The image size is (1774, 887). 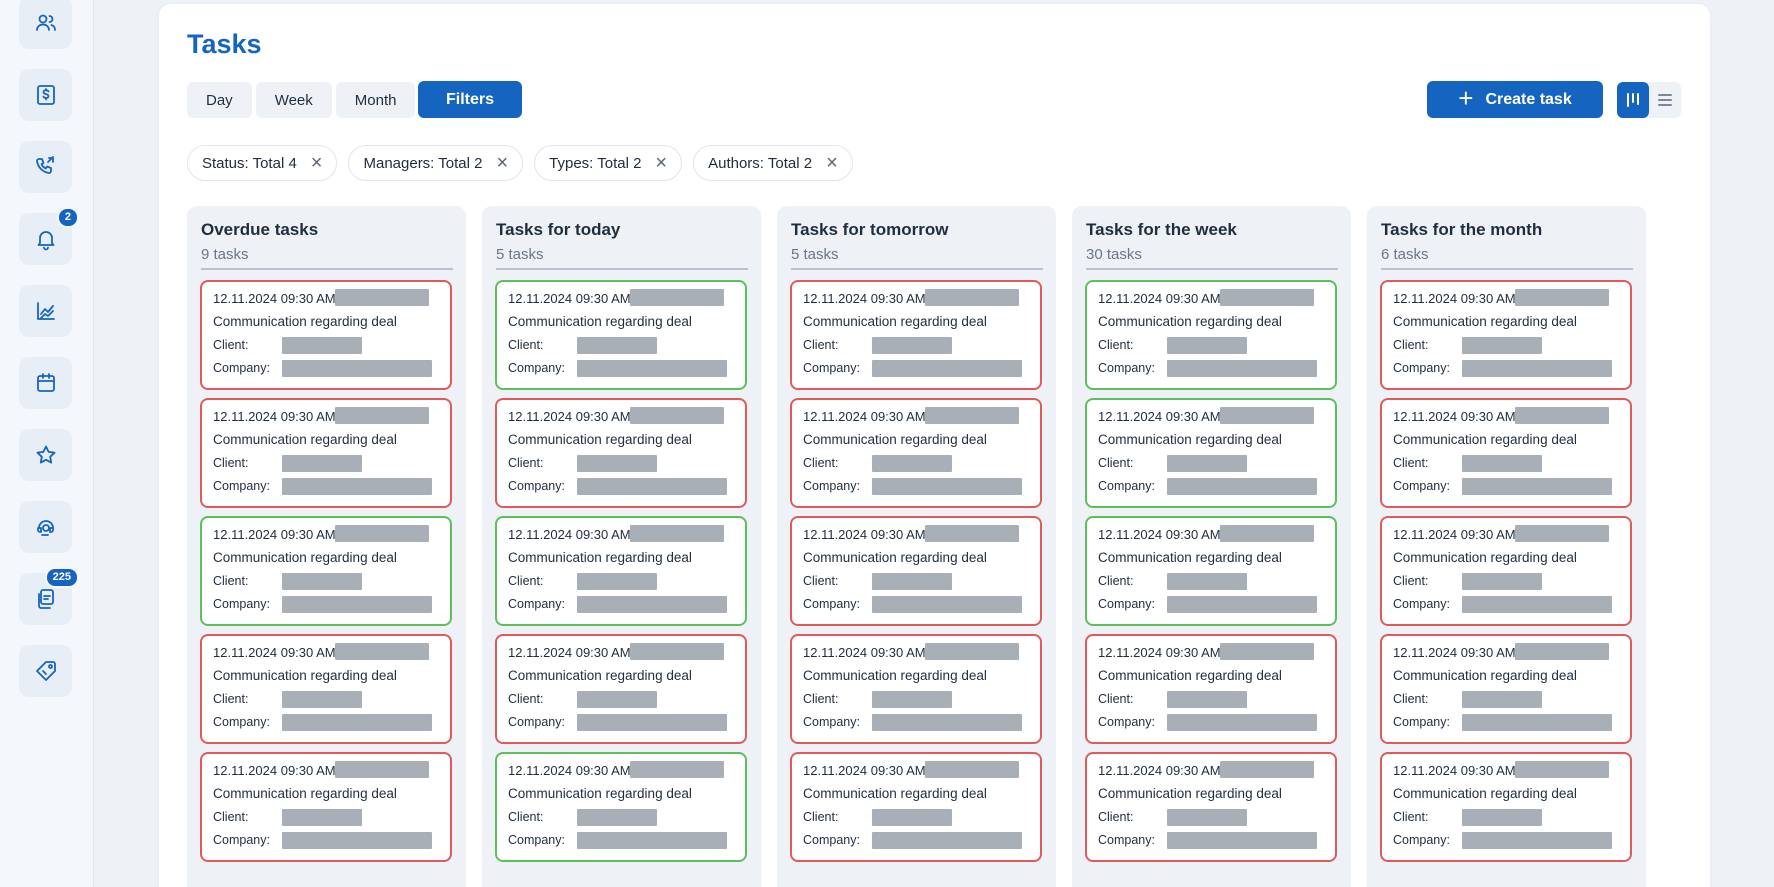 What do you see at coordinates (45, 95) in the screenshot?
I see `sidebar-item-finance` at bounding box center [45, 95].